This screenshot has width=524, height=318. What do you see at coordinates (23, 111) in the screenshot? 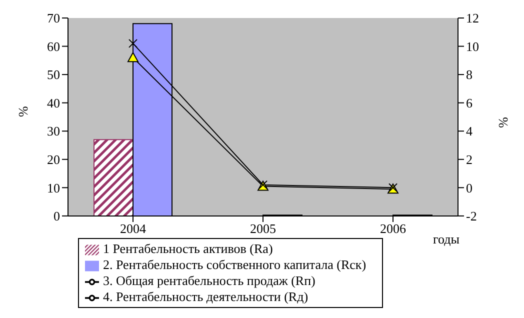
I see `y-axis-title: %` at bounding box center [23, 111].